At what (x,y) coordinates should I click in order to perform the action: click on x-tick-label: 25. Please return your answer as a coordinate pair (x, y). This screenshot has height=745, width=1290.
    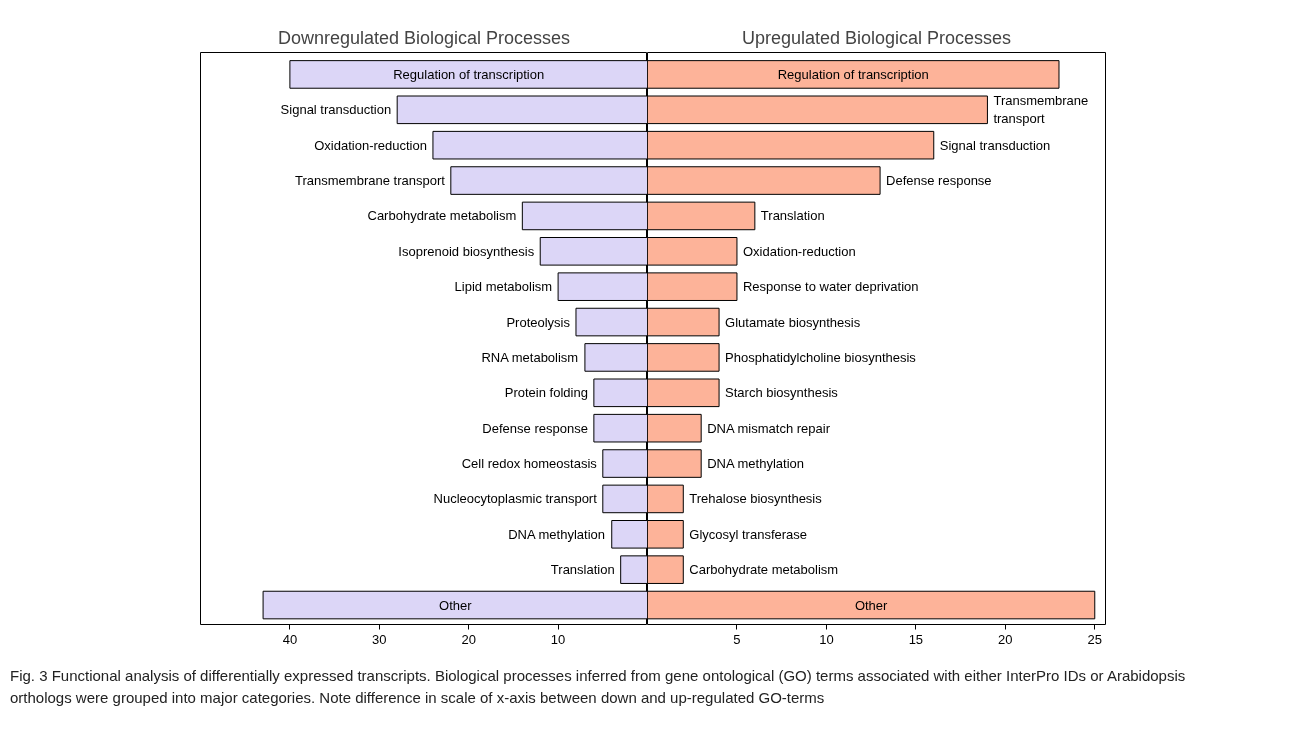
    Looking at the image, I should click on (1094, 639).